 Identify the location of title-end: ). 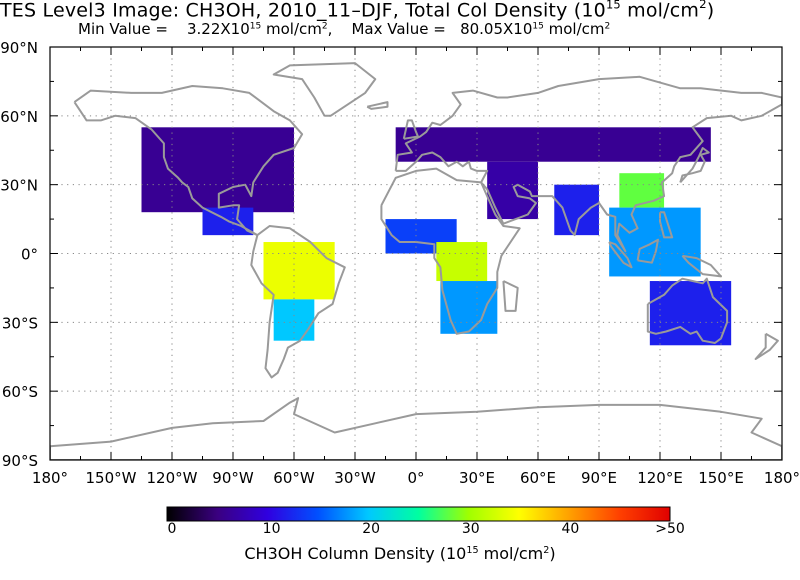
(710, 11).